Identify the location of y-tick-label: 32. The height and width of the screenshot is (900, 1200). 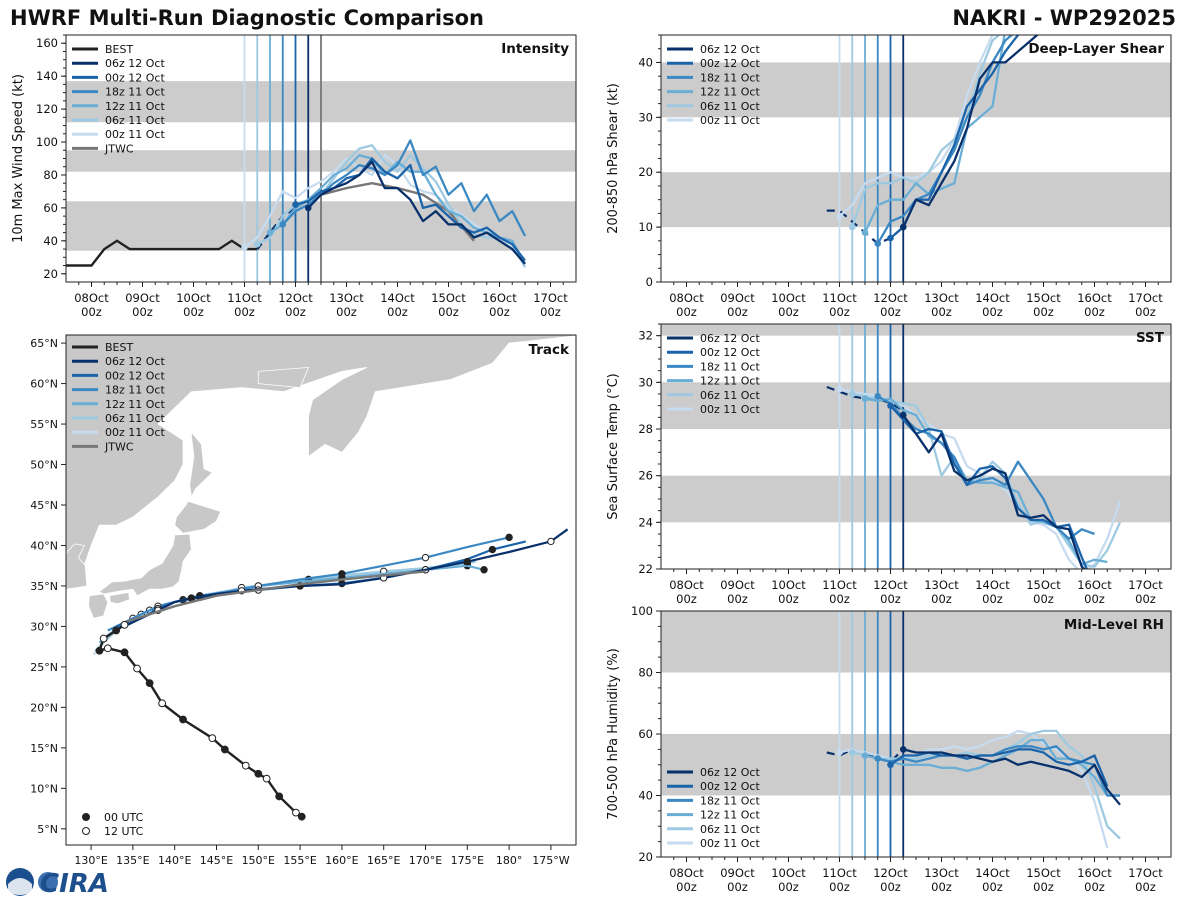
(645, 336).